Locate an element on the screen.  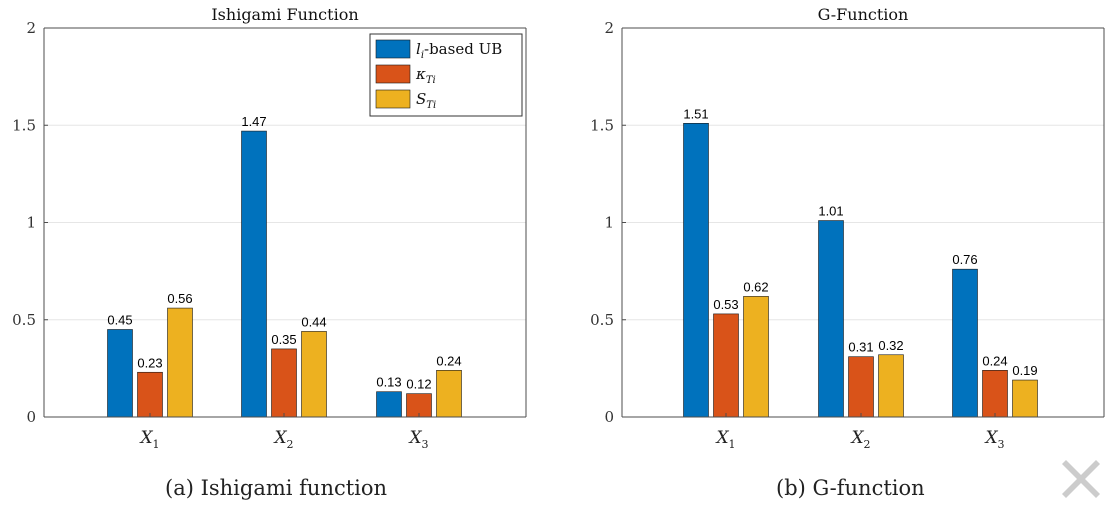
data-label: 0.23 is located at coordinates (149, 362).